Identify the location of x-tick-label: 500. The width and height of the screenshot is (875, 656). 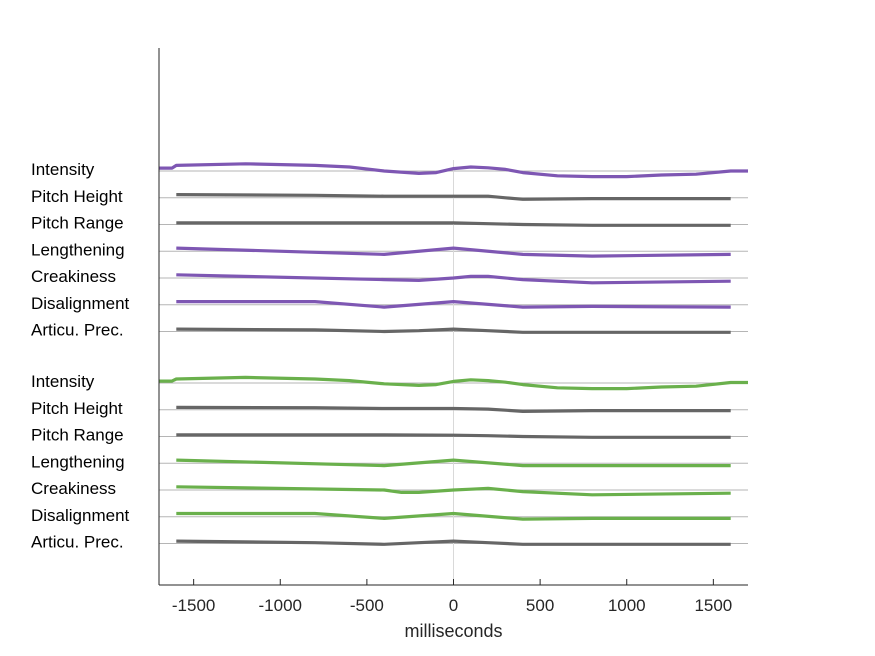
(540, 605).